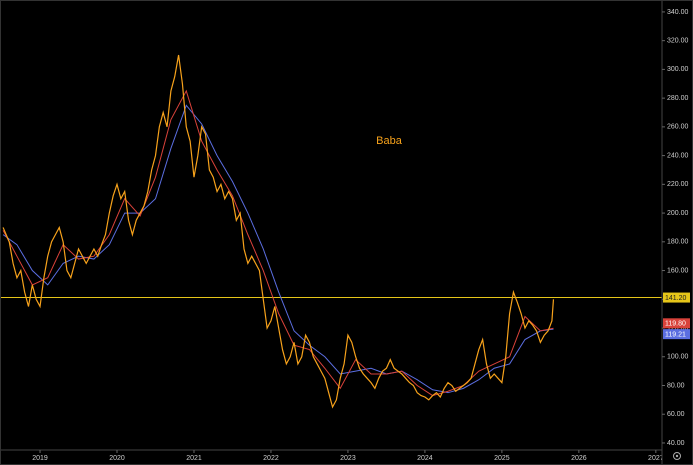  What do you see at coordinates (271, 458) in the screenshot?
I see `x-tick-label: 2022` at bounding box center [271, 458].